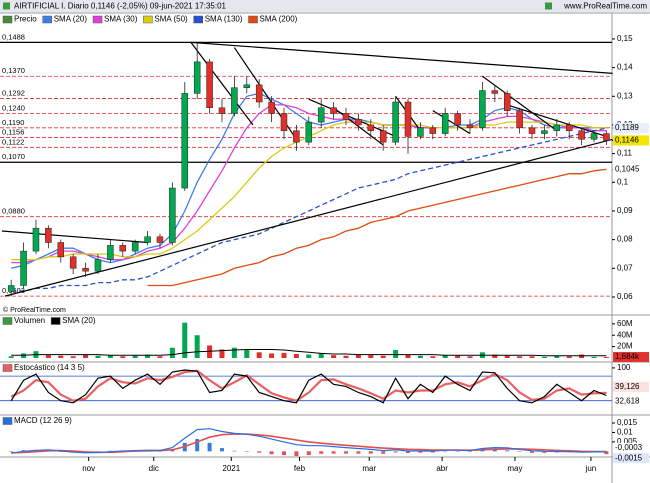  I want to click on y-tick-label: 60M, so click(625, 323).